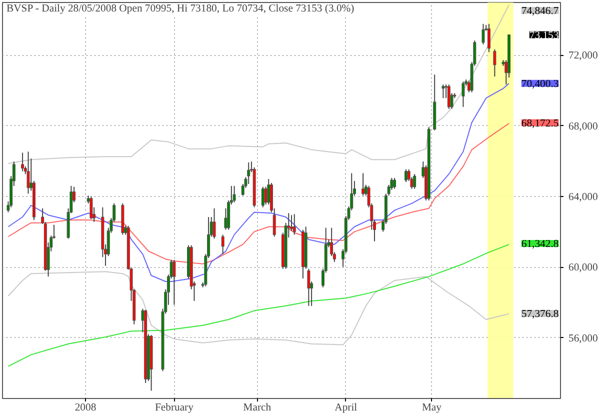 This screenshot has width=600, height=416. Describe the element at coordinates (583, 56) in the screenshot. I see `y-tick-label: 72,000` at that location.